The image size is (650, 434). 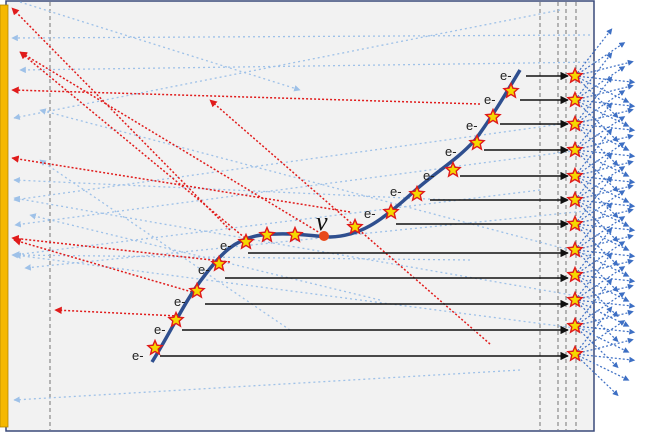 I want to click on electron-label-2: e-, so click(x=490, y=99).